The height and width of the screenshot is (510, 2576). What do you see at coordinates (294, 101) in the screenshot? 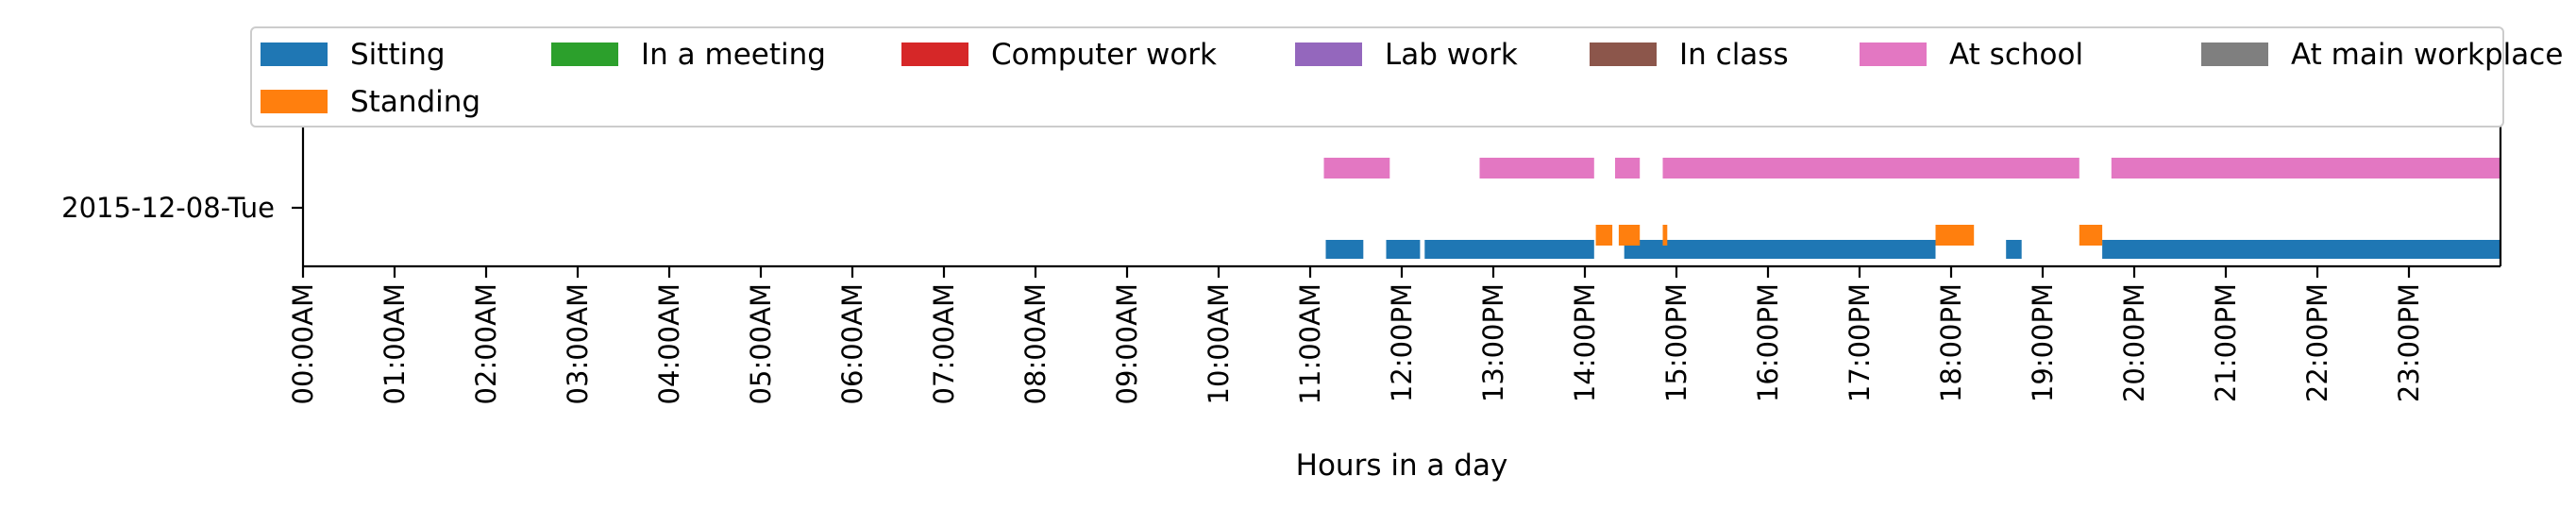
I see `legend-swatch-standing` at bounding box center [294, 101].